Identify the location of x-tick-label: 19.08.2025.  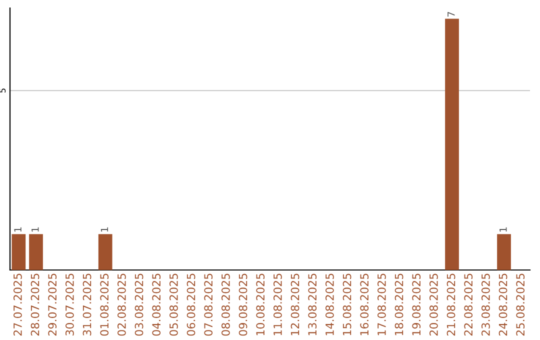
(416, 305).